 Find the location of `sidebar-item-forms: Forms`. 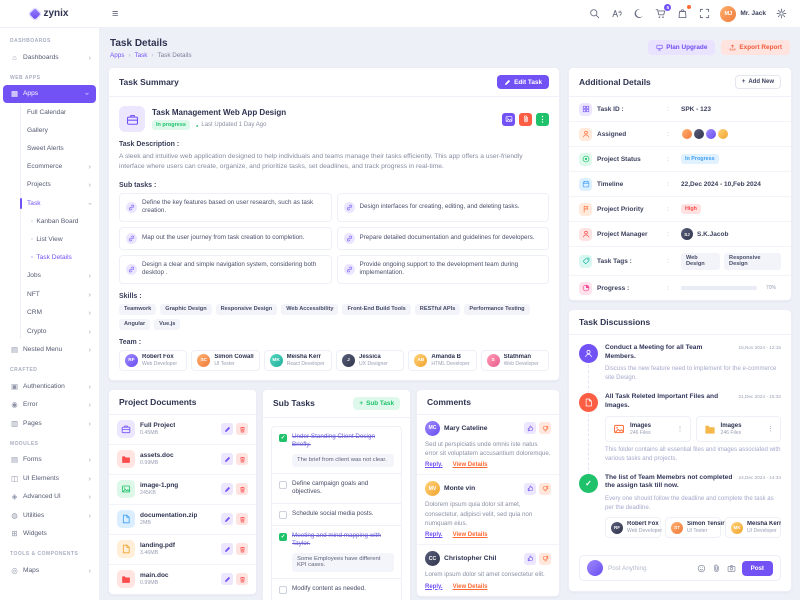

sidebar-item-forms: Forms is located at coordinates (49, 460).